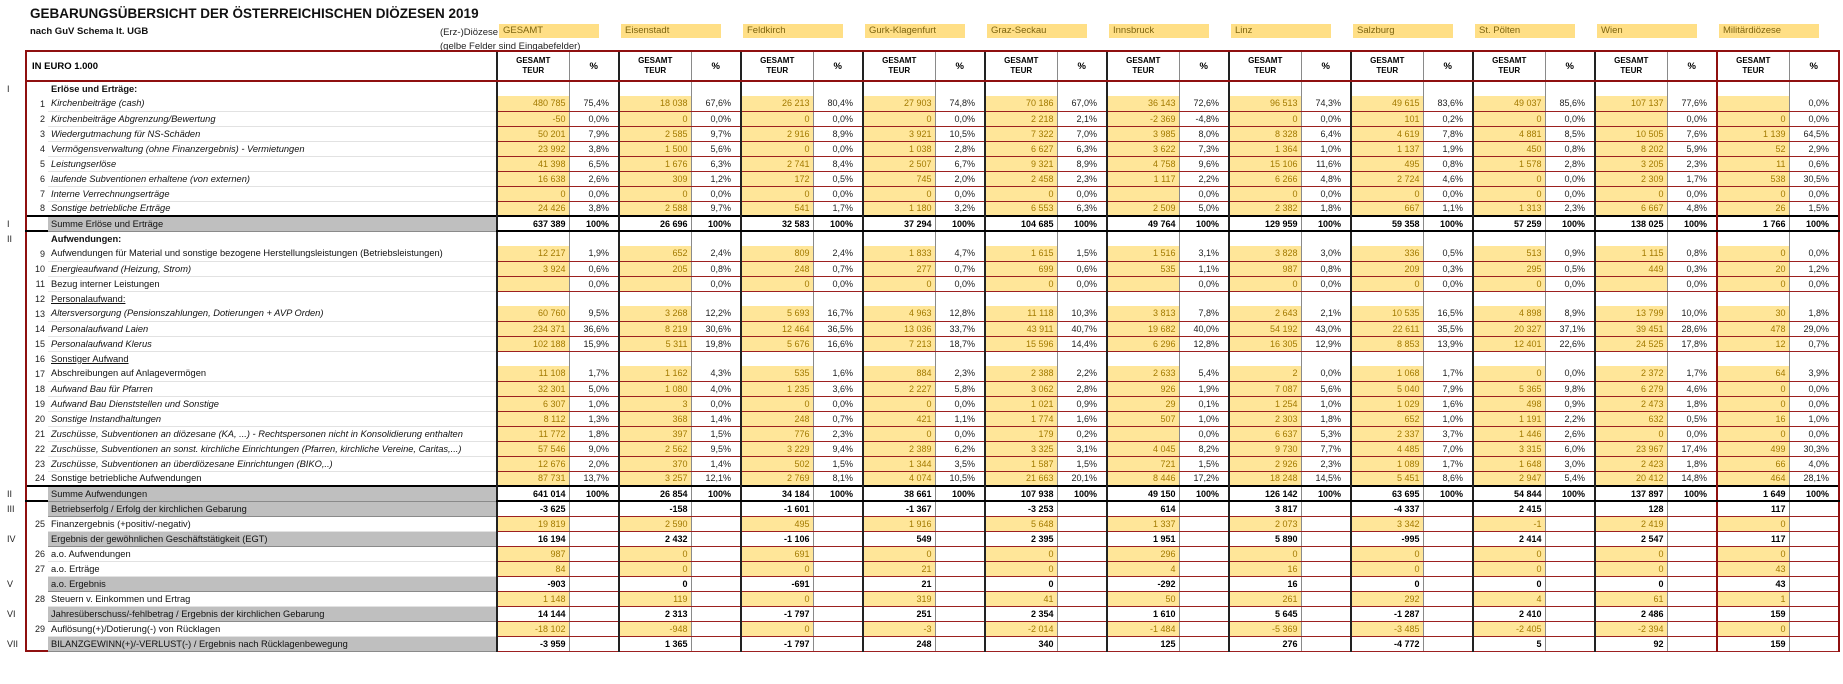 This screenshot has height=684, width=1843. I want to click on cell-value: 1 364, so click(1264, 149).